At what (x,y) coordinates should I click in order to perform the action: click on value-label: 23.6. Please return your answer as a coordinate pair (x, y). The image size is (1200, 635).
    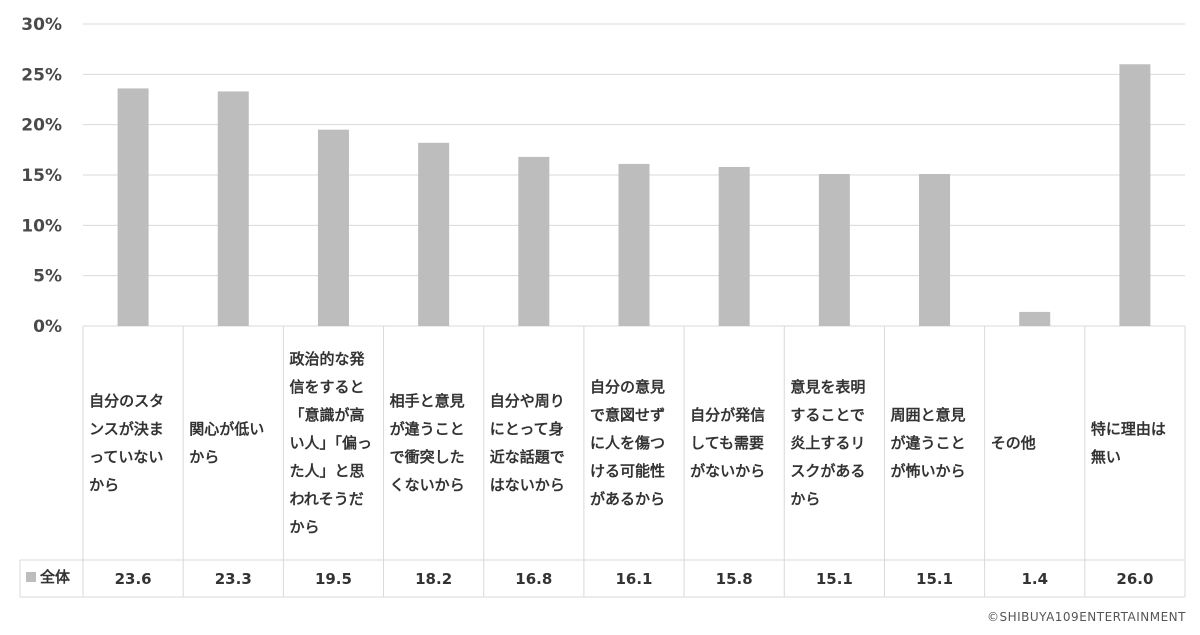
    Looking at the image, I should click on (133, 579).